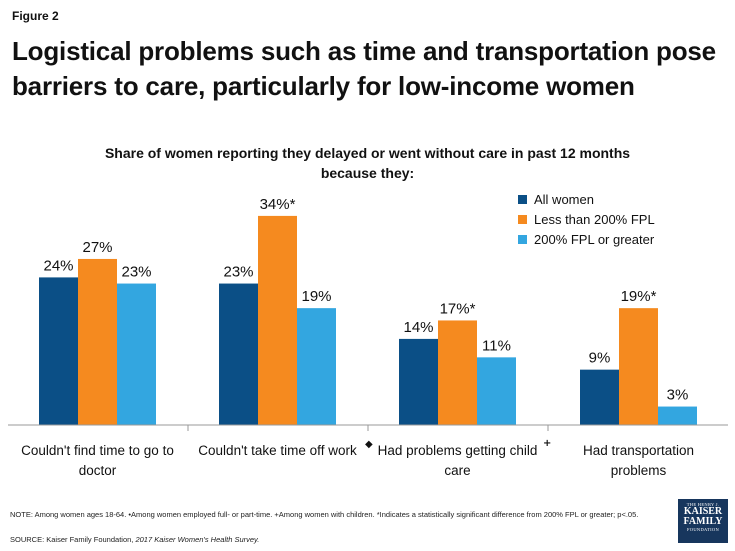  Describe the element at coordinates (639, 470) in the screenshot. I see `category-label: problems` at that location.